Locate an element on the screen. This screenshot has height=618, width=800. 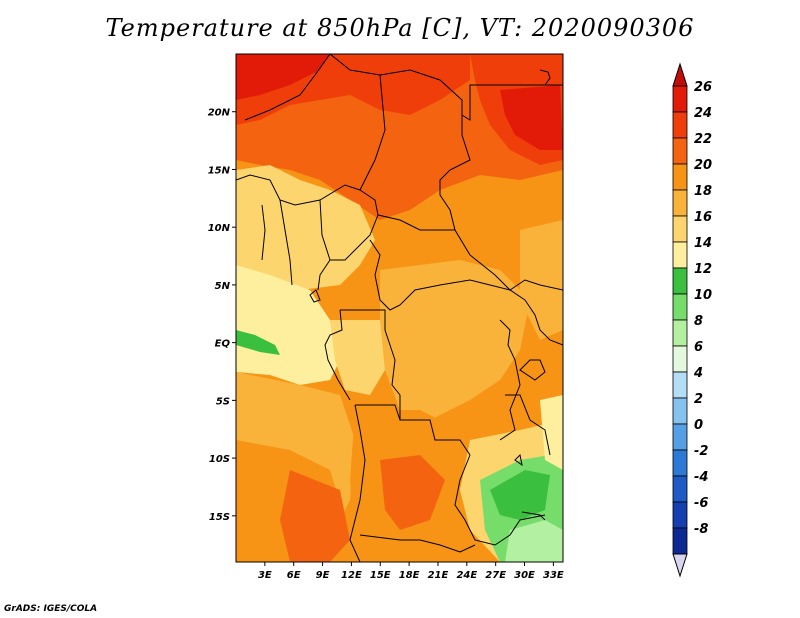
colorbar-label: 10 is located at coordinates (703, 295).